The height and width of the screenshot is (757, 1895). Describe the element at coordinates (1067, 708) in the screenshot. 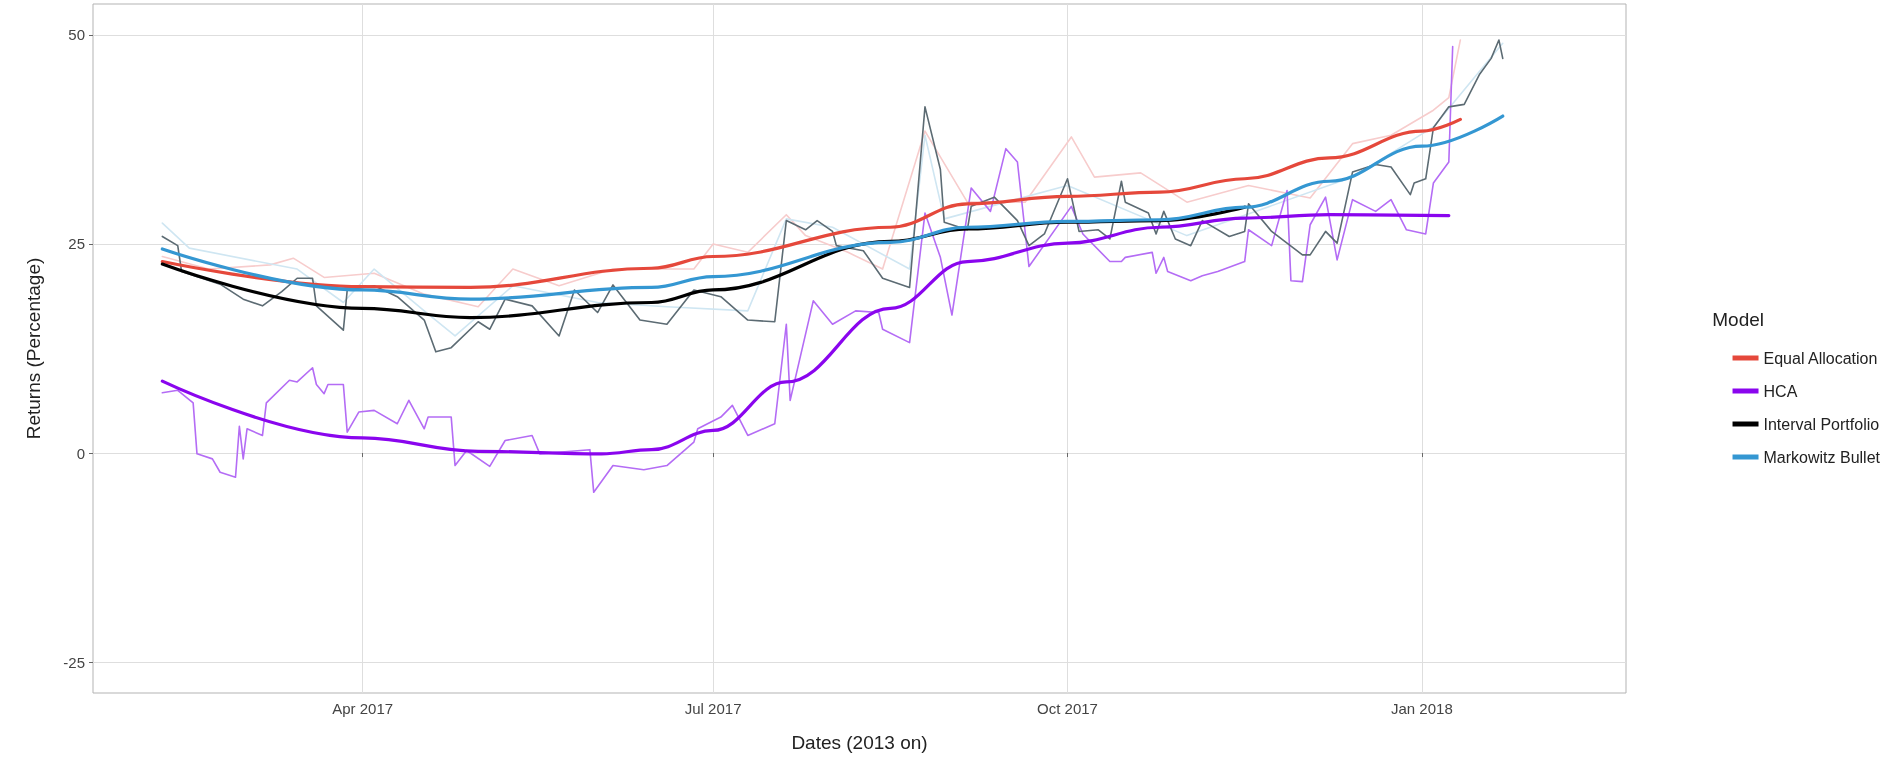

I see `x-tick-label: Oct 2017` at that location.